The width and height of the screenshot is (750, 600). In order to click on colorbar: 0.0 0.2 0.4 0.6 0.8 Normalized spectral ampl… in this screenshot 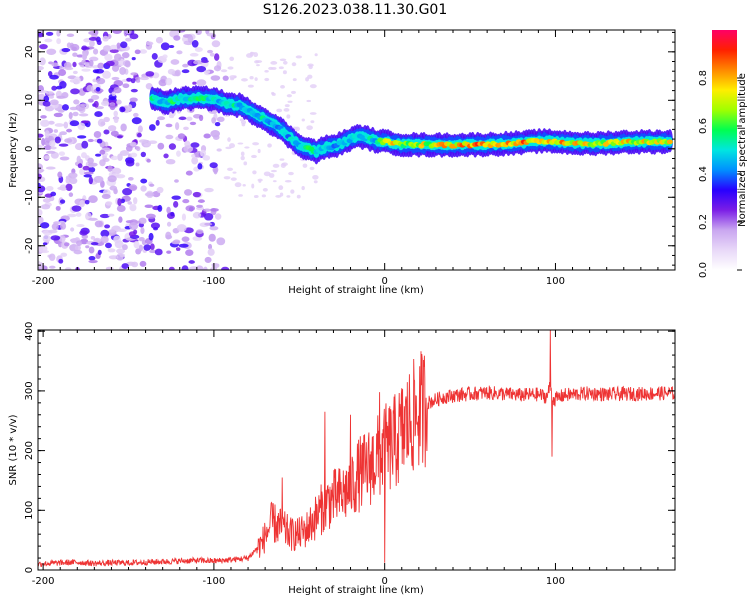, I will do `click(723, 154)`.